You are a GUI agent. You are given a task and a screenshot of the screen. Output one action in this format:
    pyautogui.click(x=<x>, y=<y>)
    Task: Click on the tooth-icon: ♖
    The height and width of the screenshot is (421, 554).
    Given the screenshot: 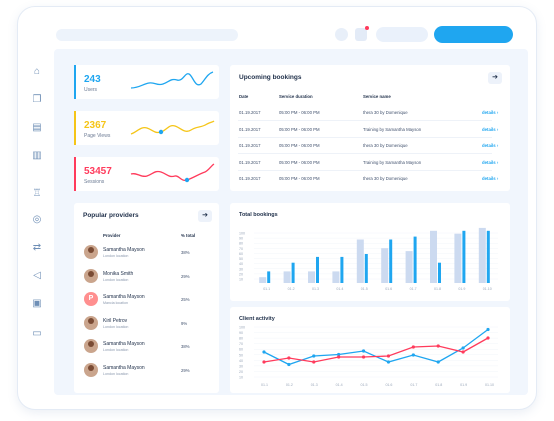 What is the action you would take?
    pyautogui.click(x=37, y=193)
    